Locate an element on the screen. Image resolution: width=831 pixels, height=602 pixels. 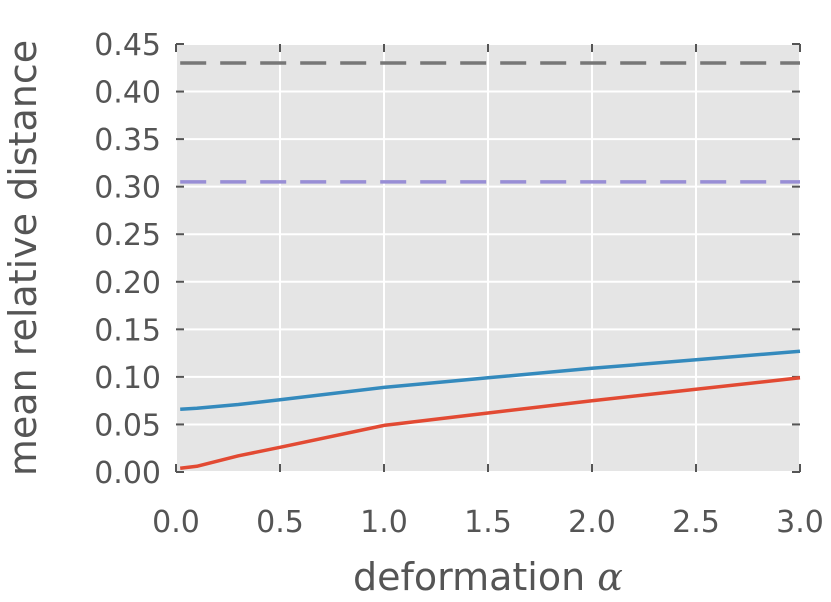
y-tick-label: 0.30 is located at coordinates (127, 188).